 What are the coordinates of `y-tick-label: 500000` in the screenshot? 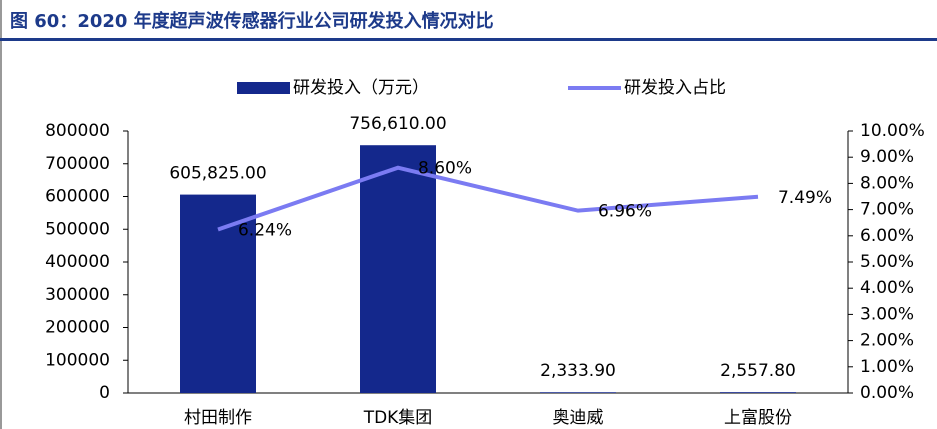 It's located at (77, 229).